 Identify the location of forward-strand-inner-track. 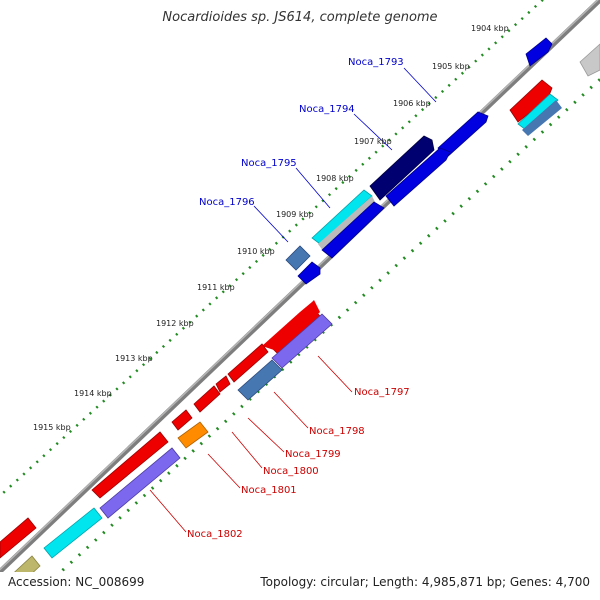
(374, 216).